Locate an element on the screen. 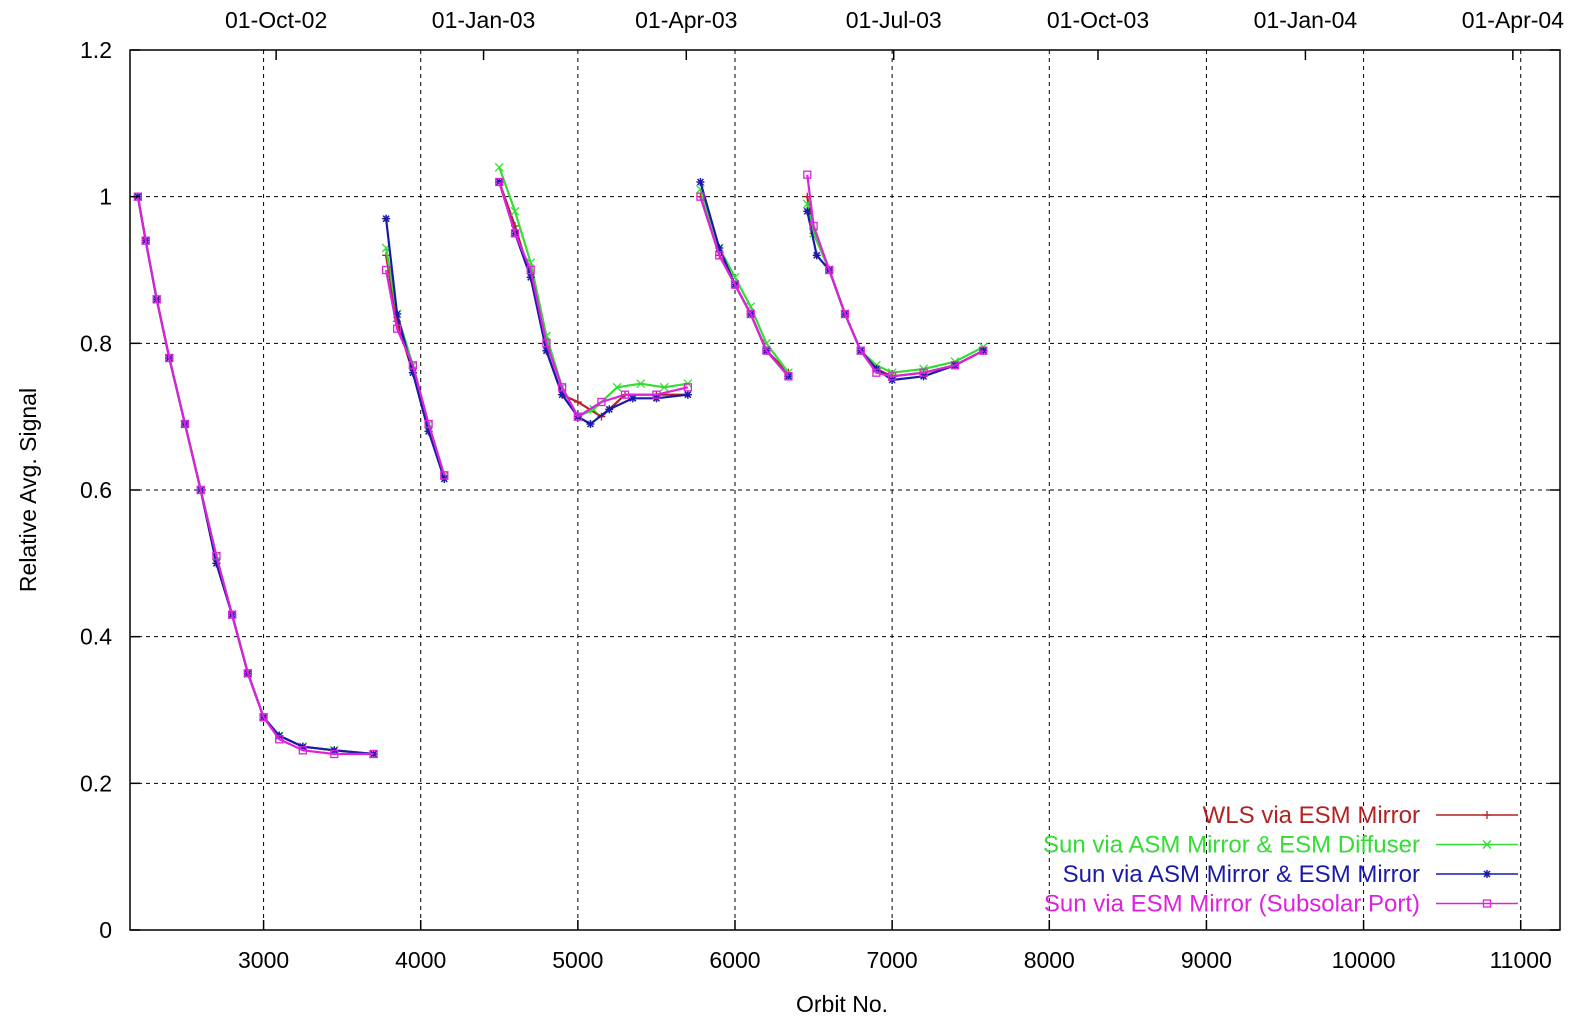  y-axis-title: Relative Avg. Signal is located at coordinates (28, 490).